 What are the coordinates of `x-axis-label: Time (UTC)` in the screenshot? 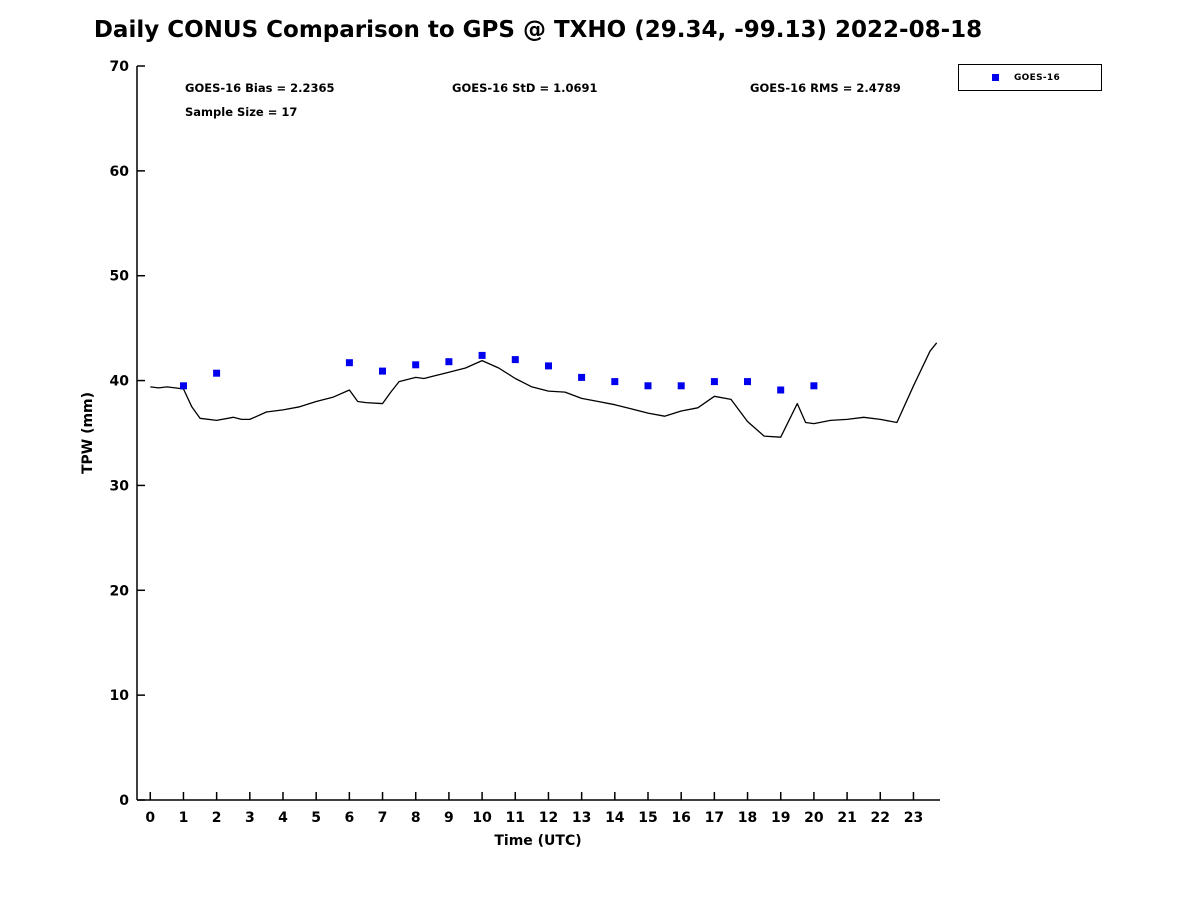 It's located at (538, 841).